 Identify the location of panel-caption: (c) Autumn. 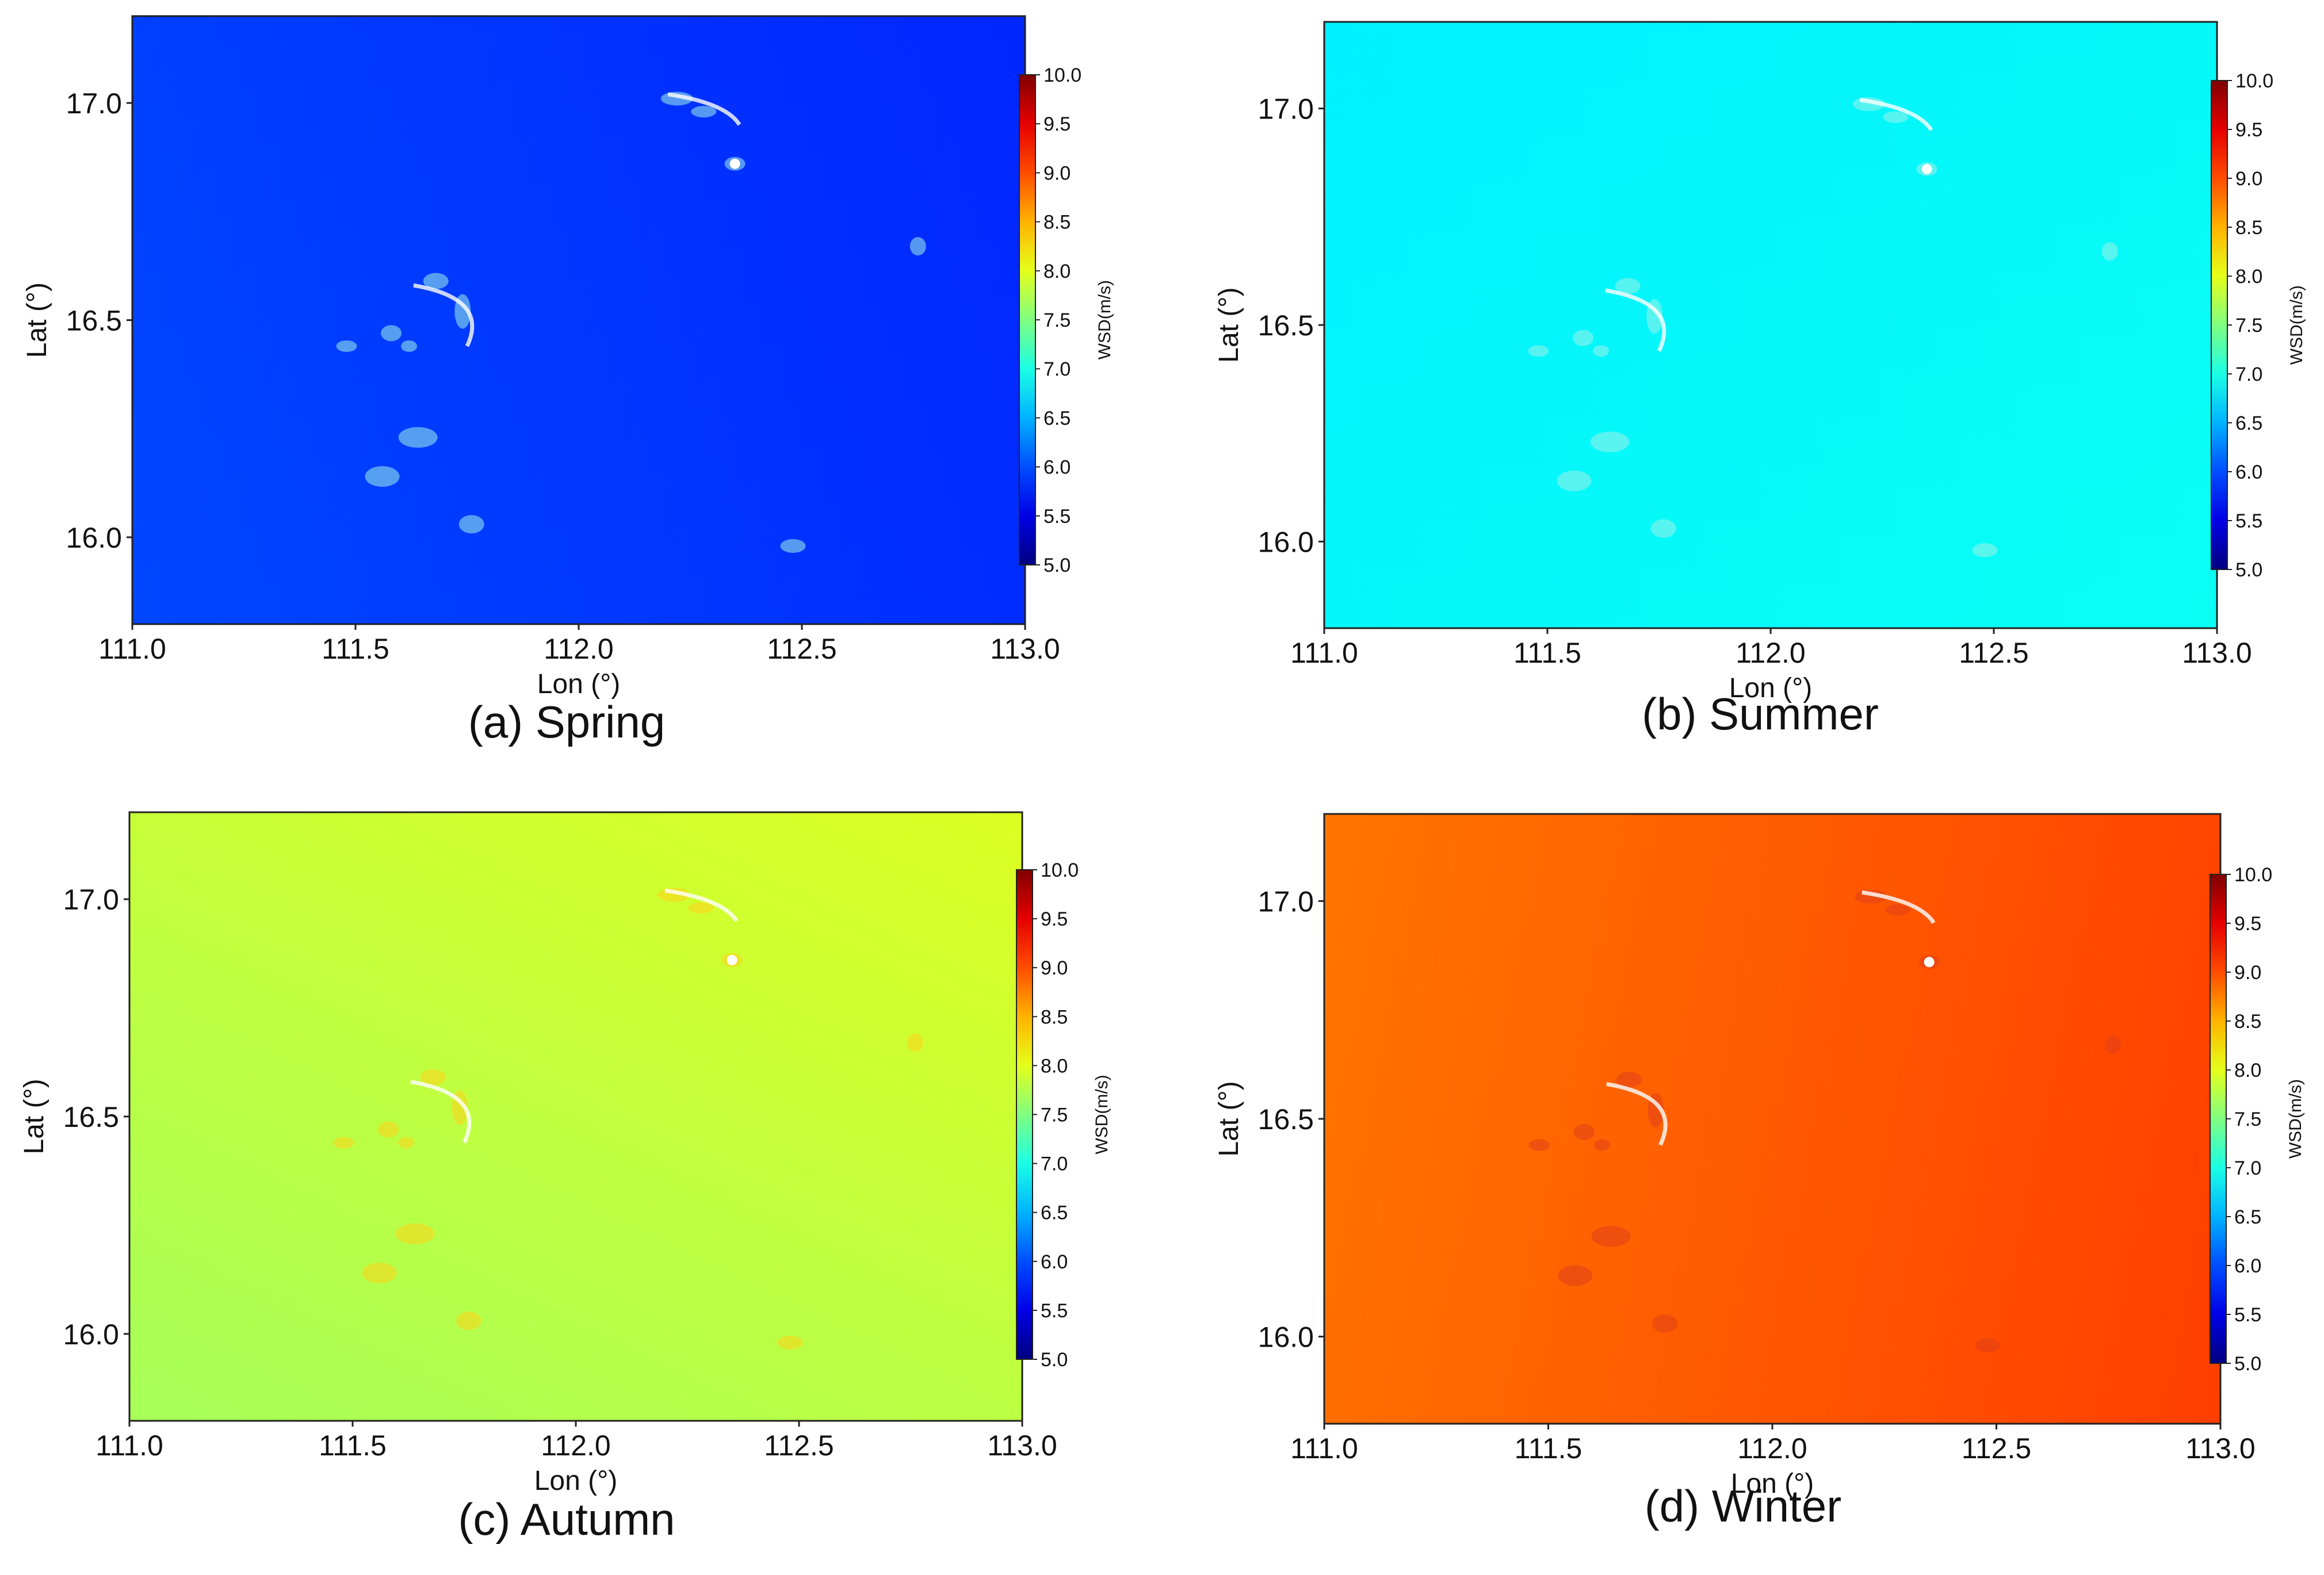
(566, 1519).